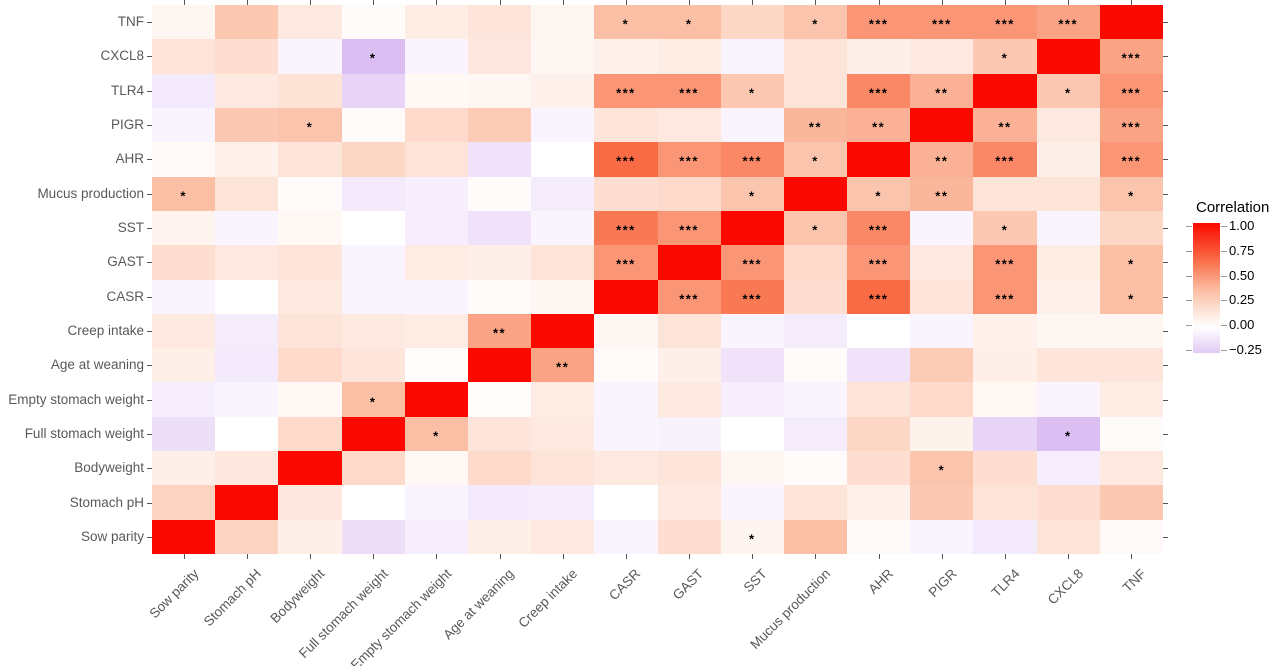 This screenshot has width=1280, height=666. What do you see at coordinates (755, 581) in the screenshot?
I see `x-axis-label: SST` at bounding box center [755, 581].